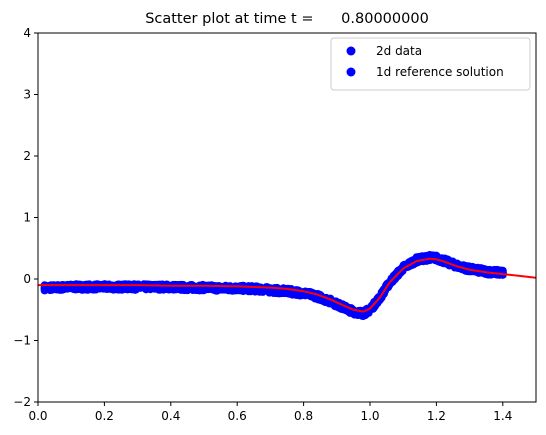  I want to click on y-tick-label: 4, so click(27, 33).